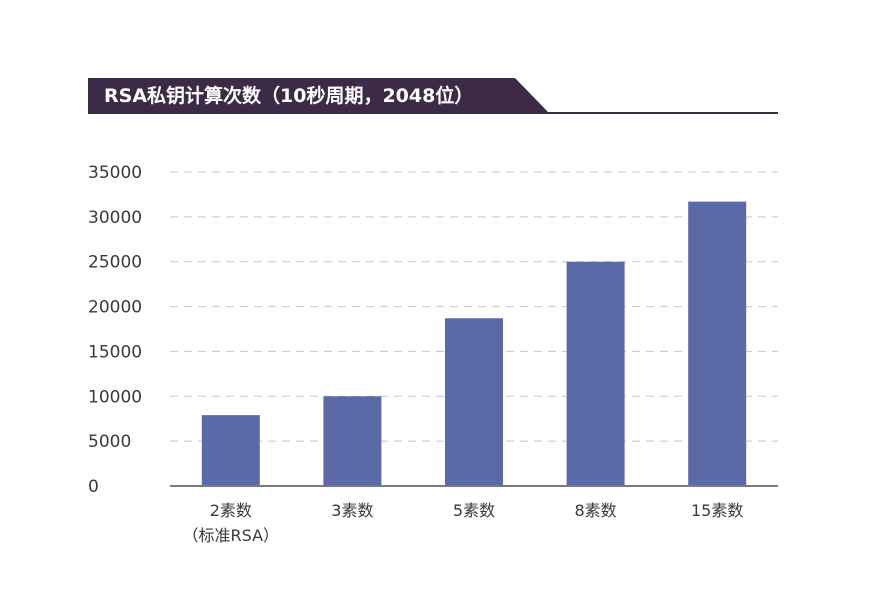 Image resolution: width=889 pixels, height=613 pixels. Describe the element at coordinates (115, 173) in the screenshot. I see `y-tick-label: 35000` at that location.